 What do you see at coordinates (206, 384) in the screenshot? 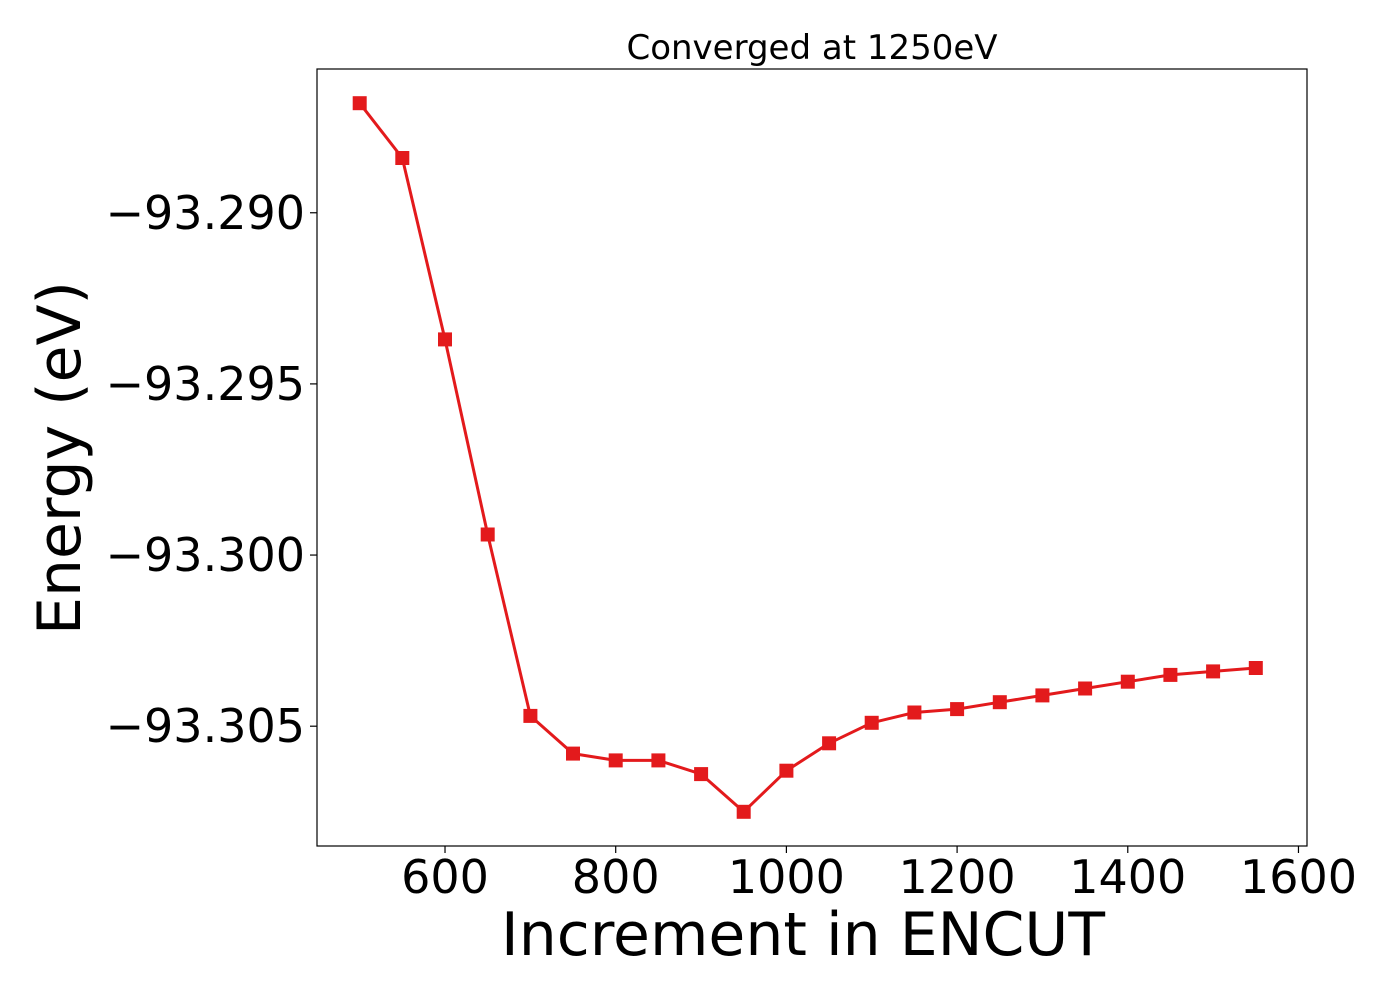
I see `y-tick-label: −93.295` at bounding box center [206, 384].